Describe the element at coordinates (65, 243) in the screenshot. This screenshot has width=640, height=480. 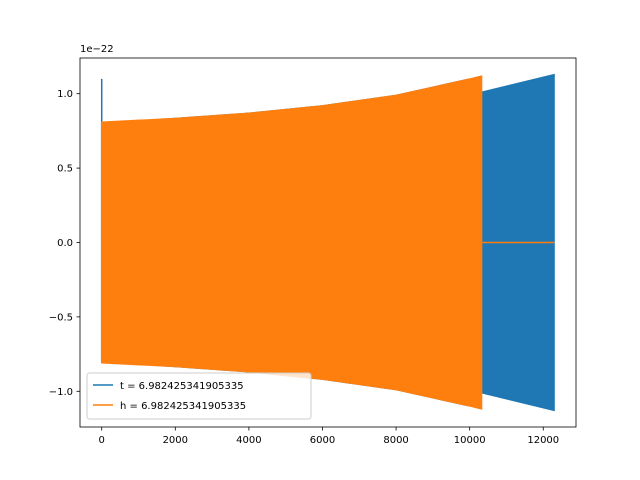
I see `y-tick-label: 0.0` at that location.